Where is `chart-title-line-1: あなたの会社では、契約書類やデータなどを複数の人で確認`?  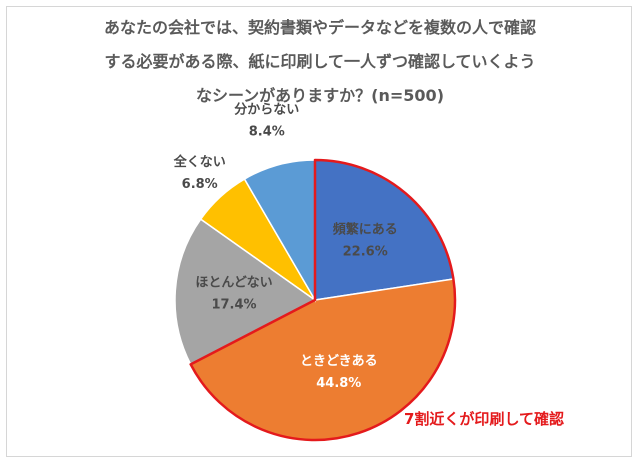
chart-title-line-1: あなたの会社では、契約書類やデータなどを複数の人で確認 is located at coordinates (319, 27).